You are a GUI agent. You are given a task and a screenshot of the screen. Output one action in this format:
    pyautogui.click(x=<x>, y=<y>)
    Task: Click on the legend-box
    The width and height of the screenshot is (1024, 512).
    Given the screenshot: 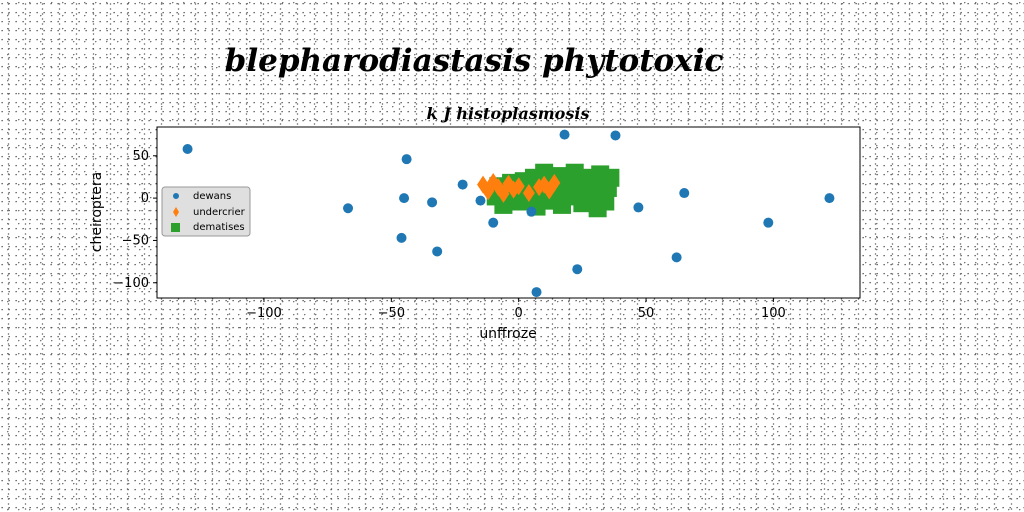 What is the action you would take?
    pyautogui.click(x=206, y=211)
    